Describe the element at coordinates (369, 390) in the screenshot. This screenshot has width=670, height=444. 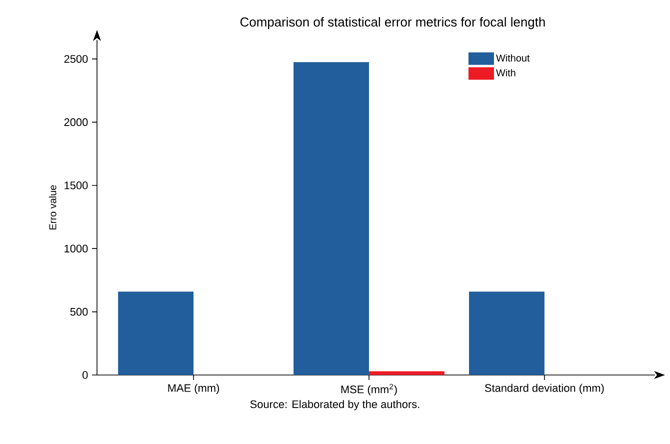
I see `x-tick-label: MSE (mm$^{2}$)` at that location.